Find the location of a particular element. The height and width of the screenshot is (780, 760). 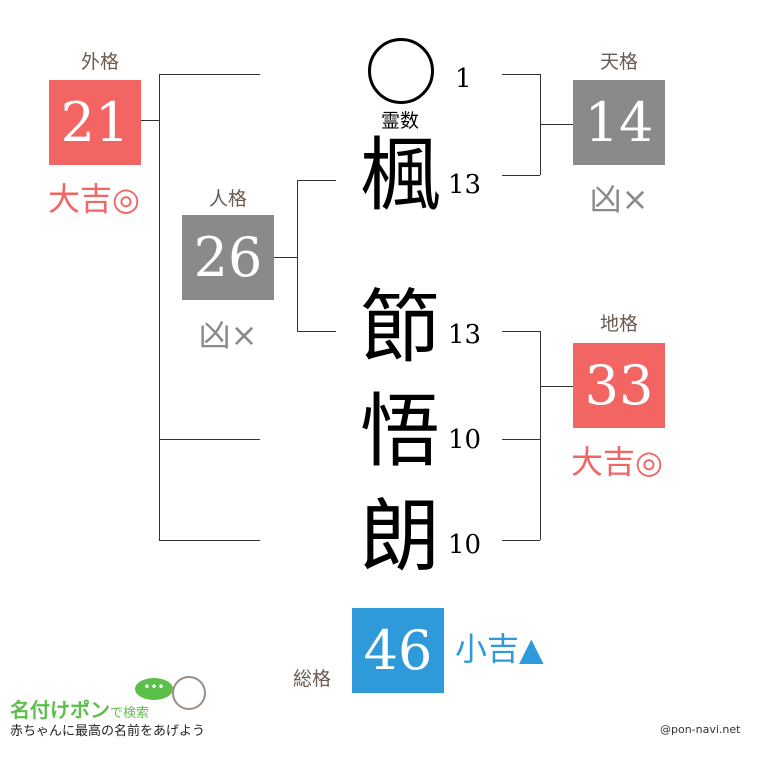

tenkaku-value: 14 is located at coordinates (619, 122).